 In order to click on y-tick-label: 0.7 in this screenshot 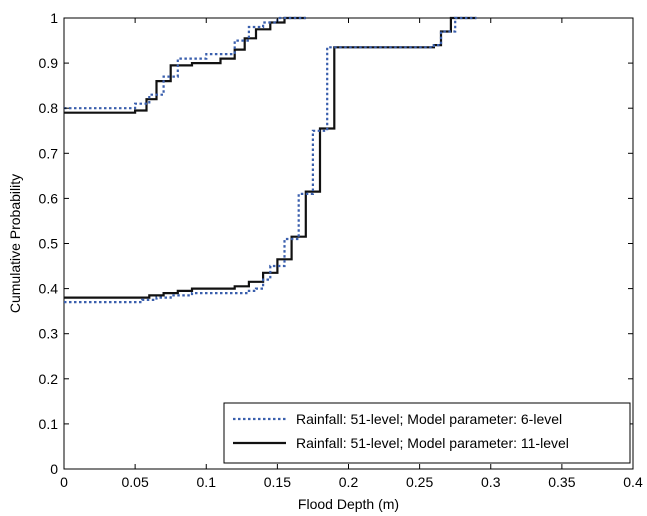, I will do `click(49, 153)`.